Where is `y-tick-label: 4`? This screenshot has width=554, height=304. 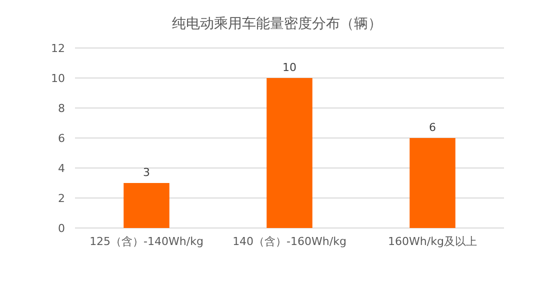 y-tick-label: 4 is located at coordinates (61, 168).